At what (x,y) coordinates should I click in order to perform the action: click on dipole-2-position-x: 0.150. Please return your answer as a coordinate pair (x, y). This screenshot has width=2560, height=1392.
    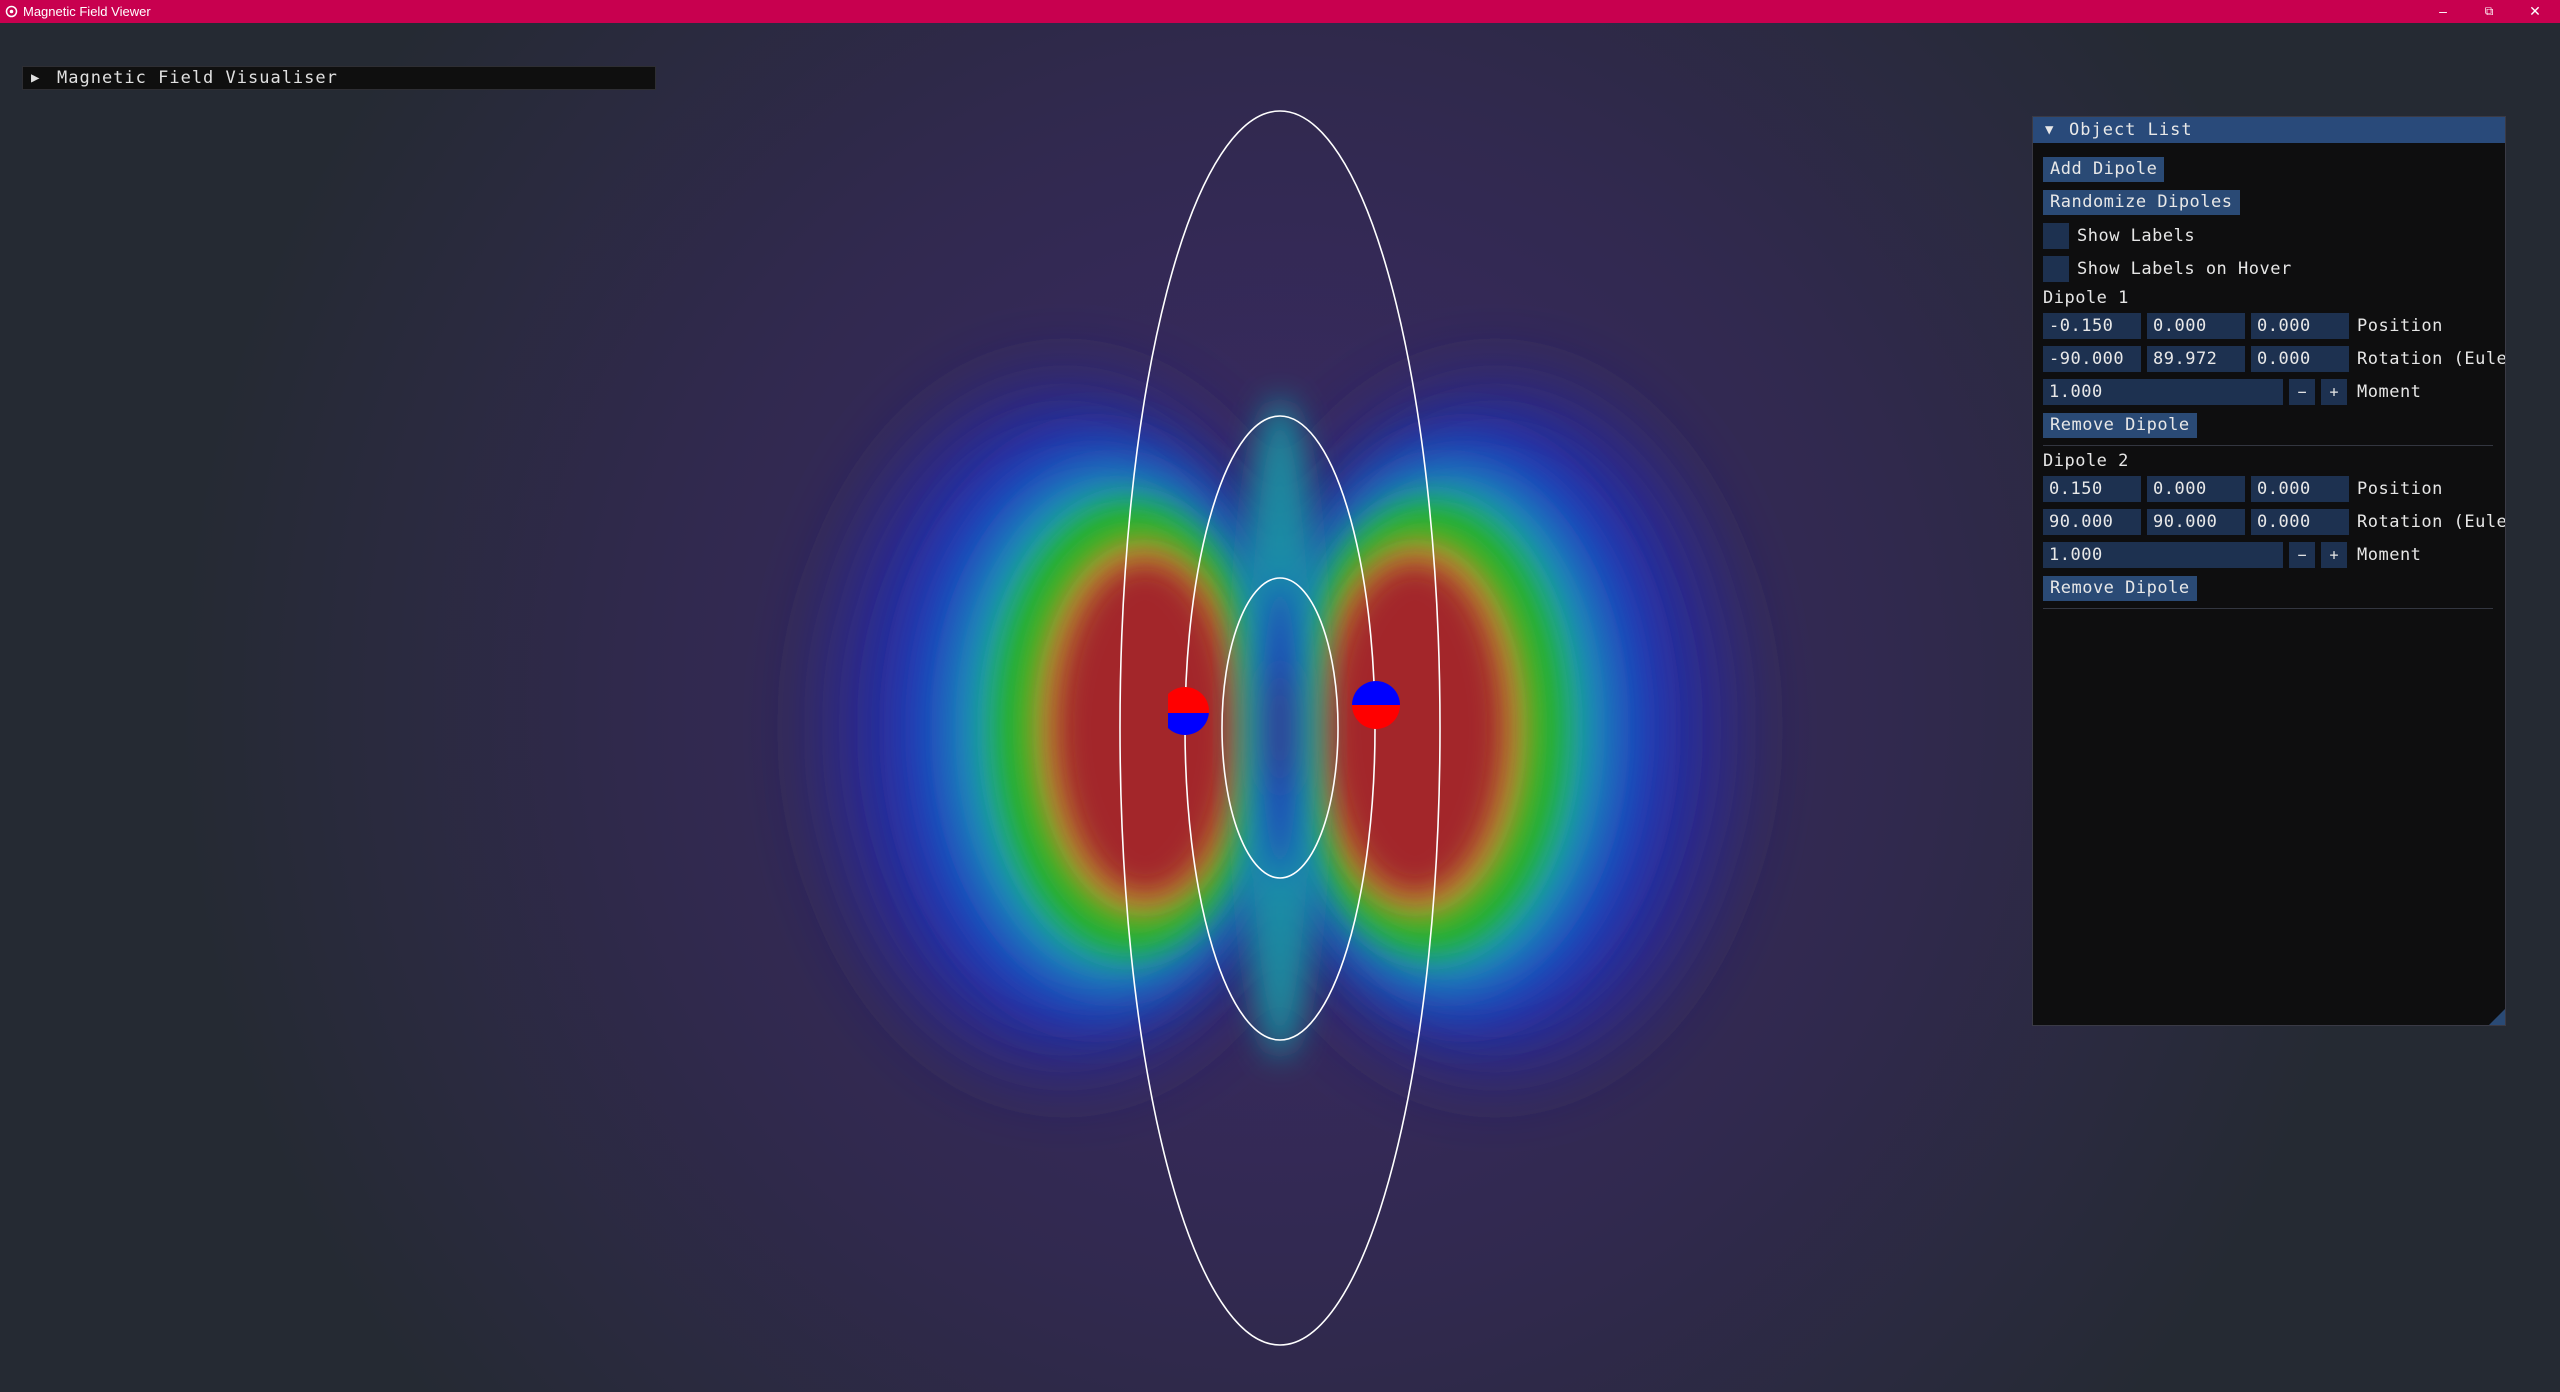
    Looking at the image, I should click on (2092, 489).